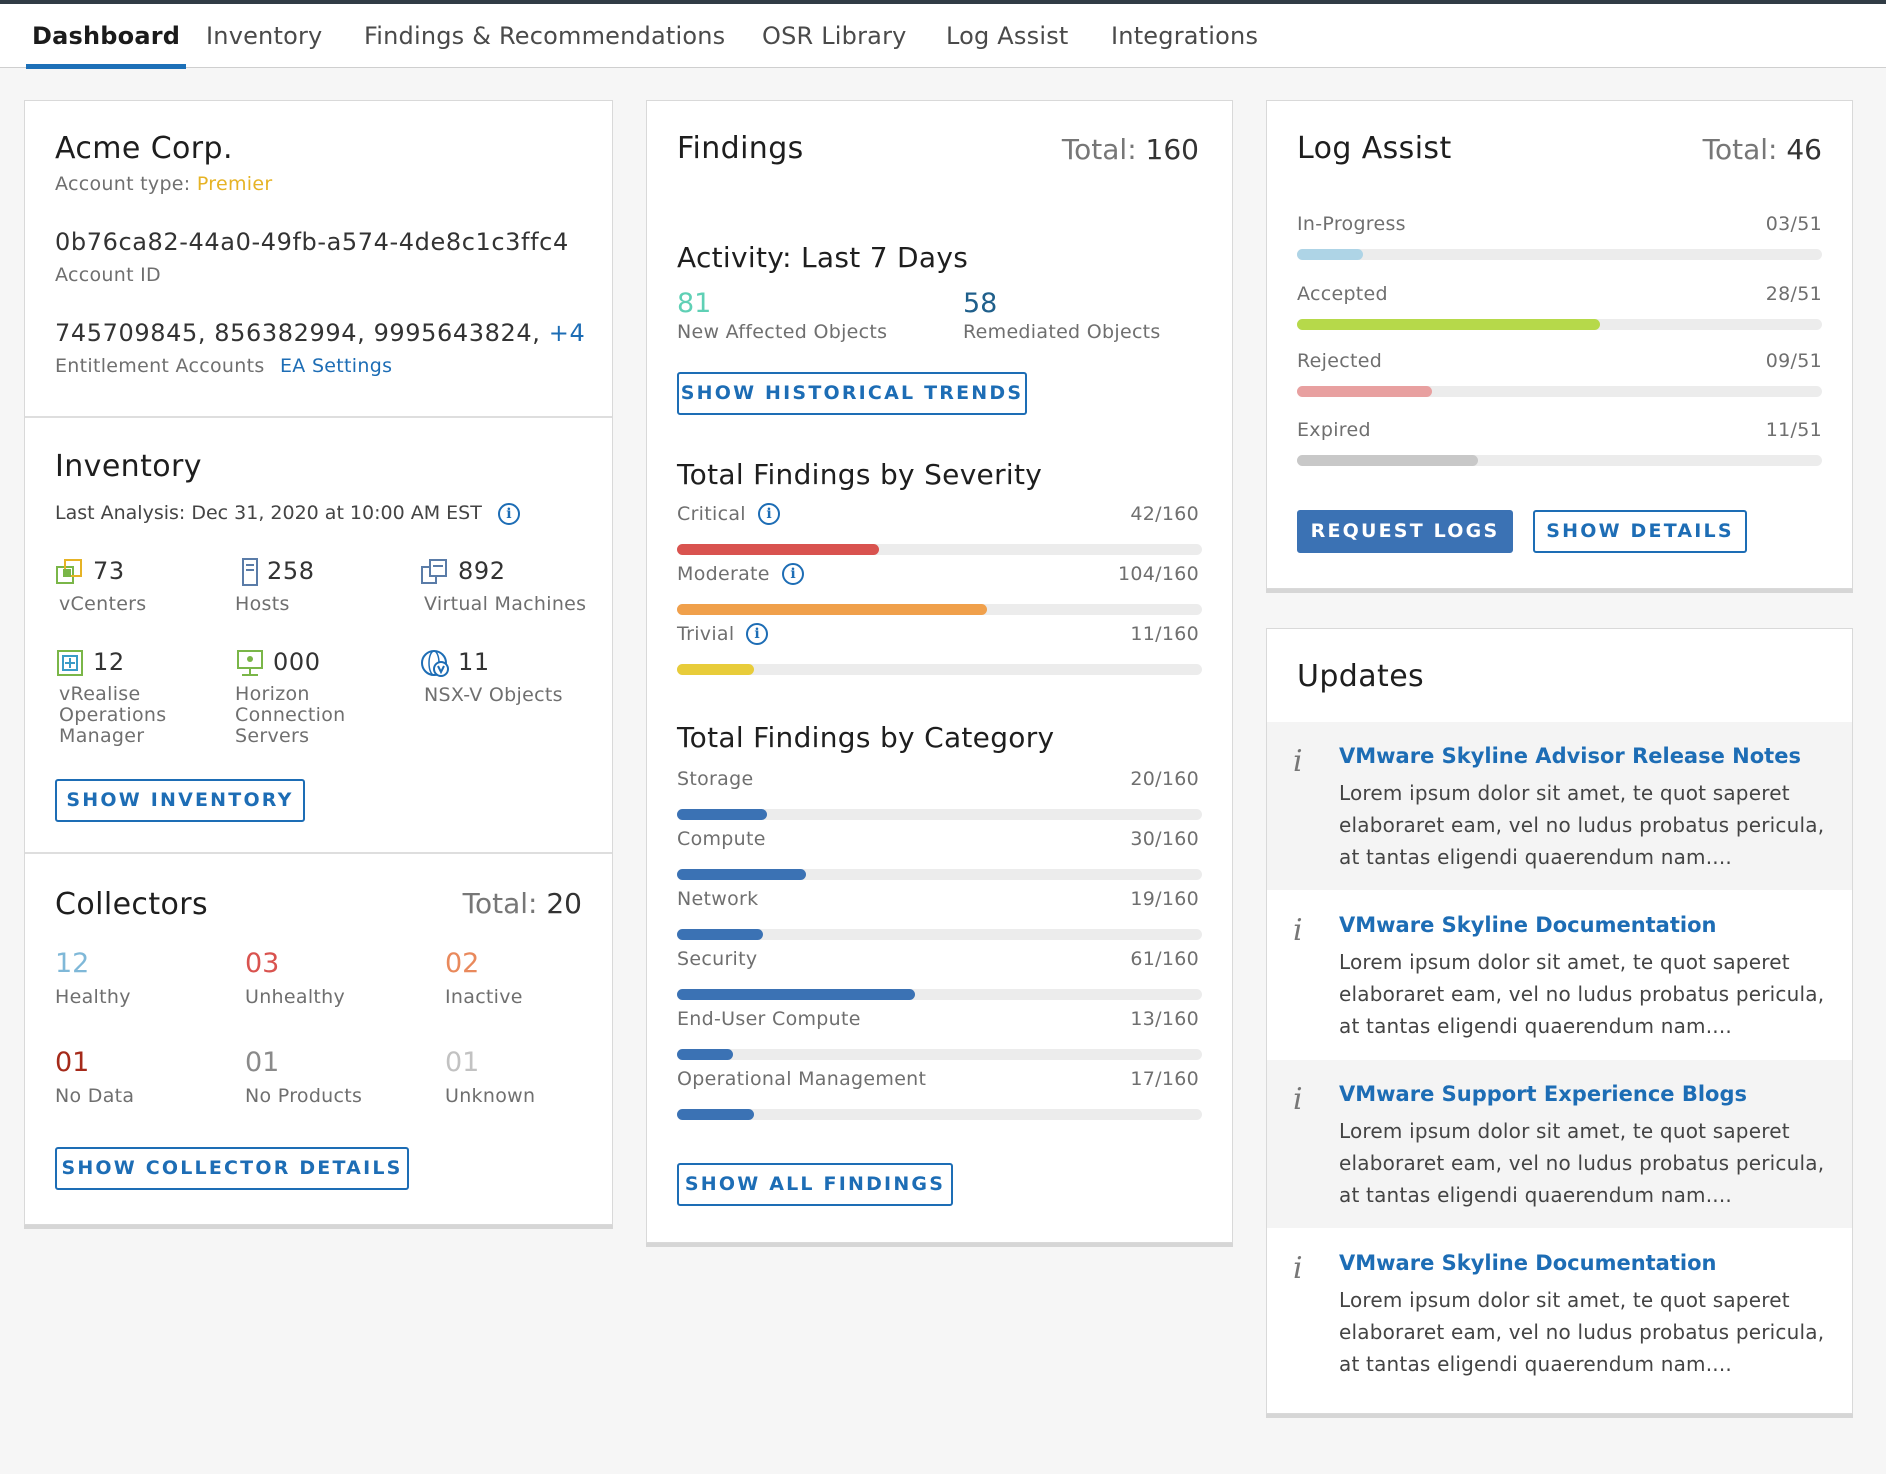 This screenshot has height=1474, width=1886. Describe the element at coordinates (290, 715) in the screenshot. I see `inventory-label: Horizon Connection Servers` at that location.